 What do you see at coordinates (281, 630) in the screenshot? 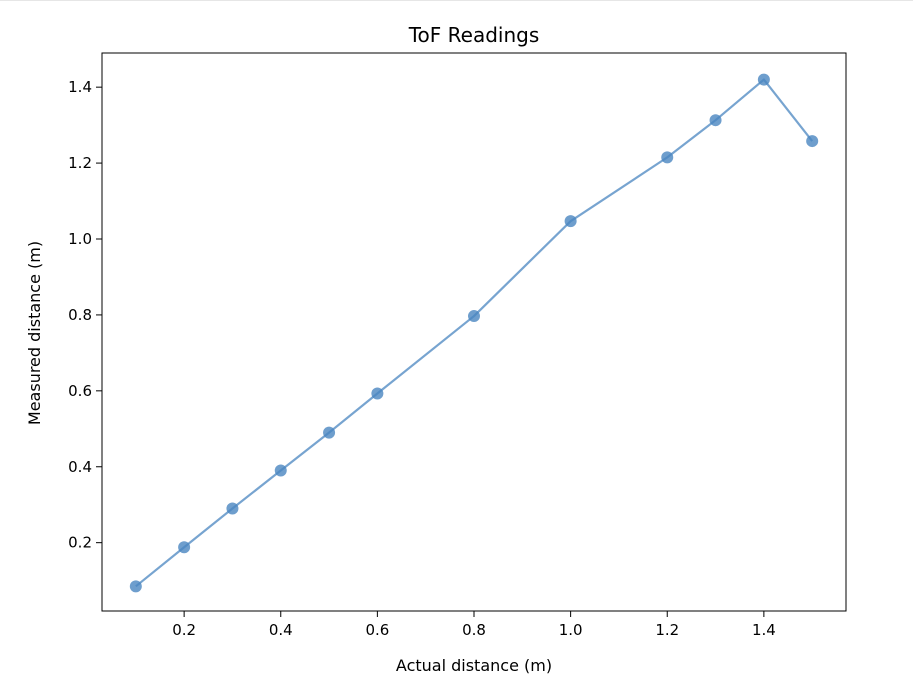
I see `x-tick-label: 0.4` at bounding box center [281, 630].